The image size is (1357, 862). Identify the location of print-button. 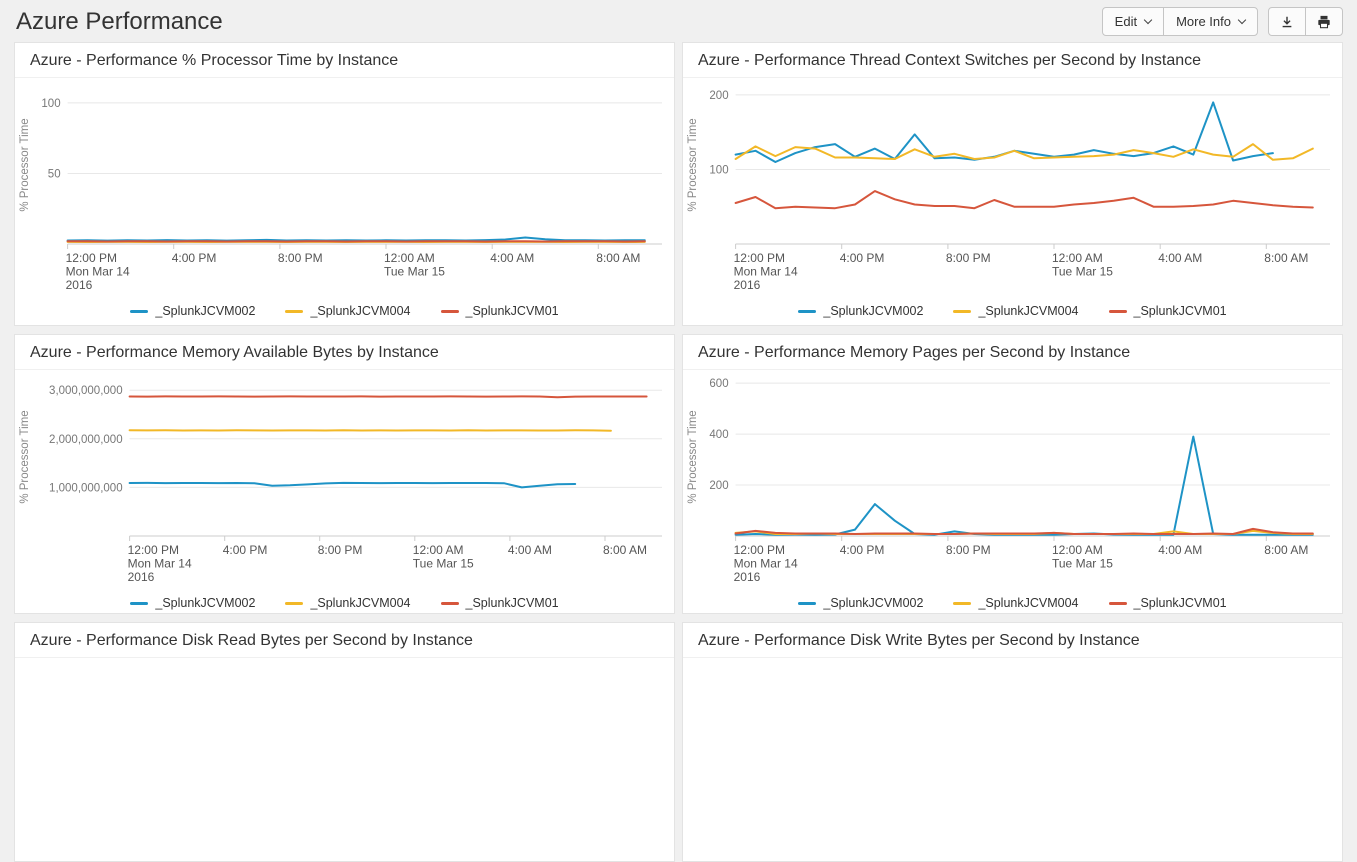
(1324, 21).